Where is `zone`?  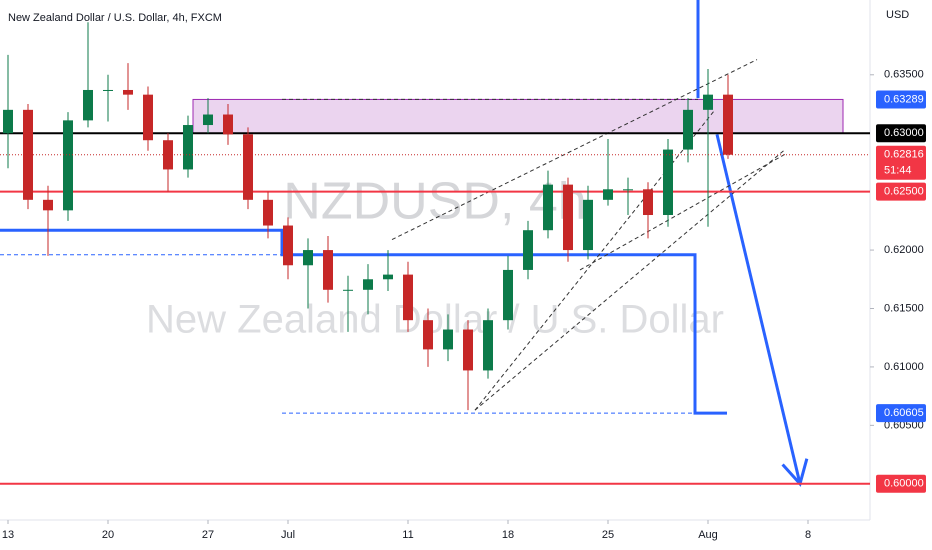 zone is located at coordinates (518, 116).